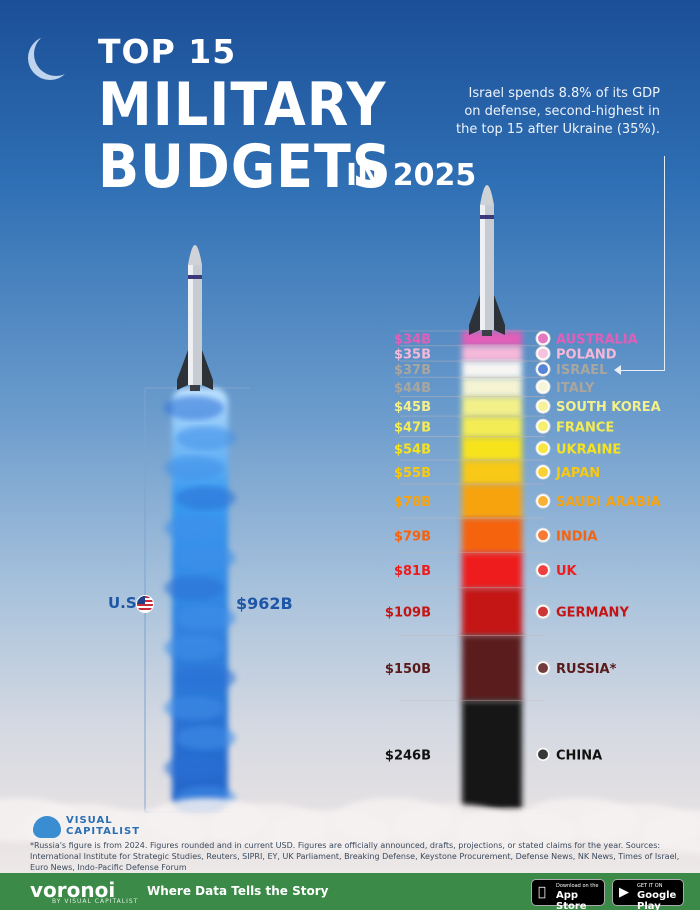  What do you see at coordinates (412, 388) in the screenshot?
I see `value-label: $44B` at bounding box center [412, 388].